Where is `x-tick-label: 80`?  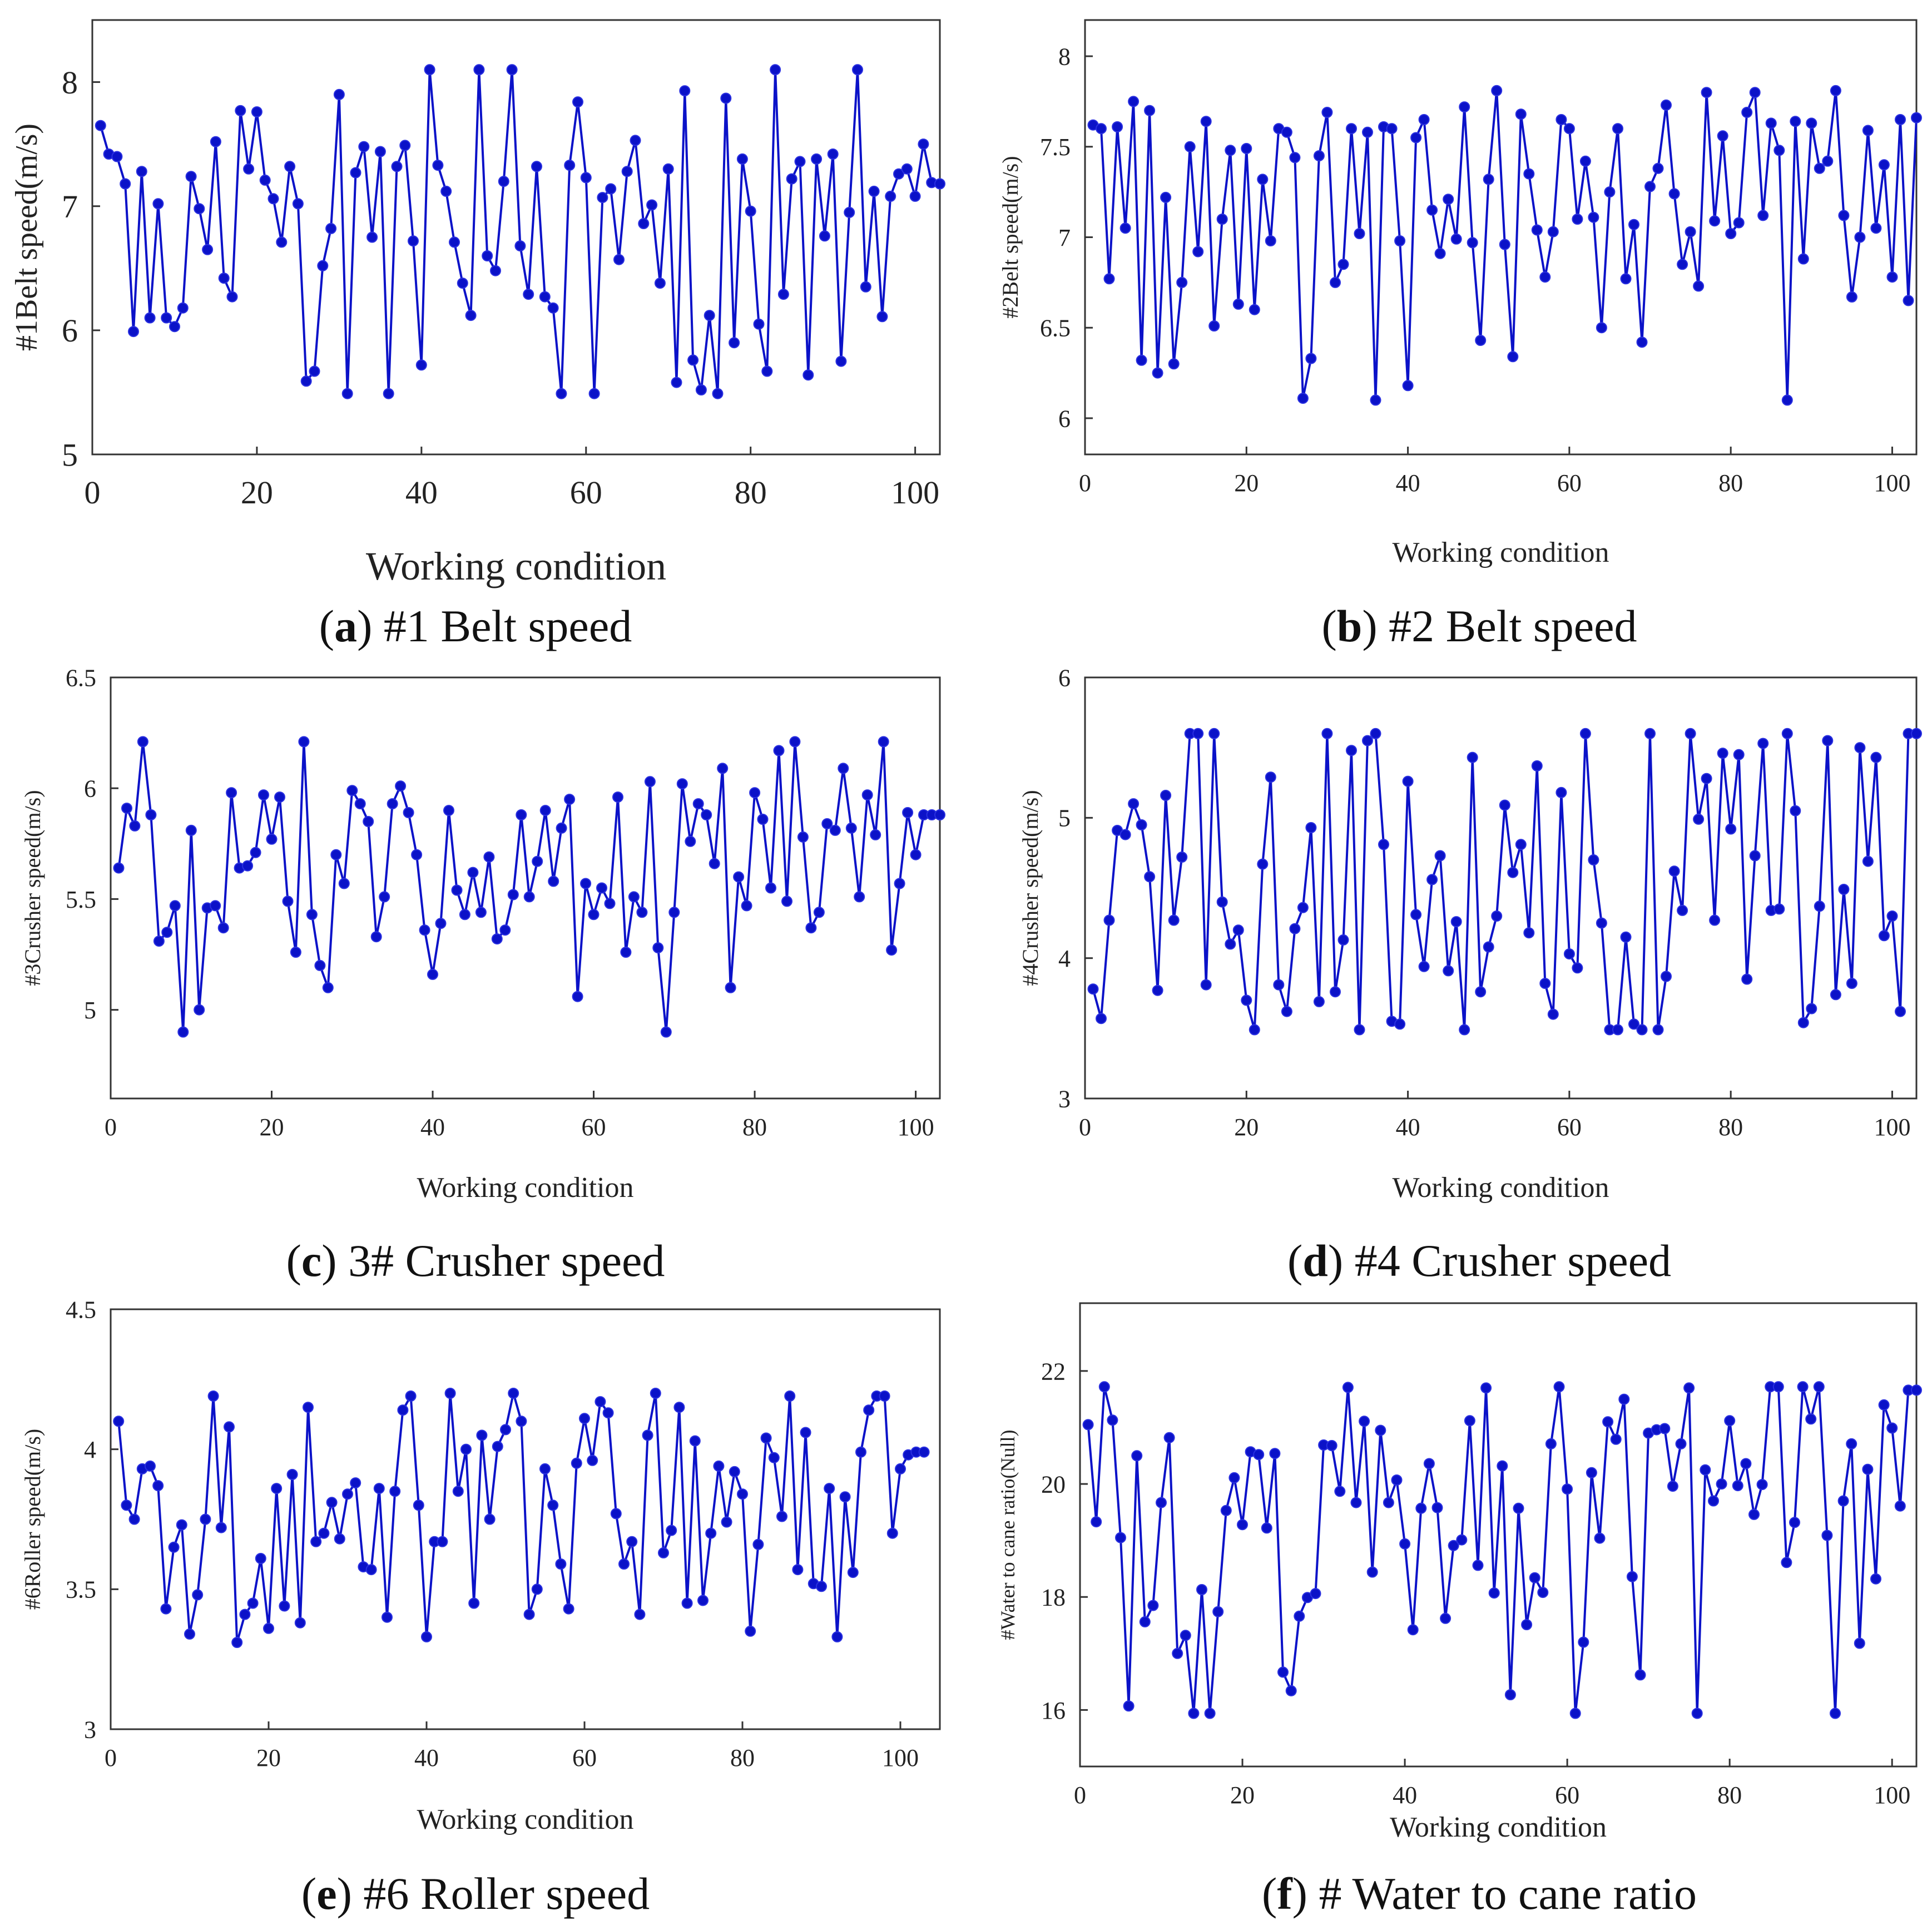
x-tick-label: 80 is located at coordinates (742, 1757).